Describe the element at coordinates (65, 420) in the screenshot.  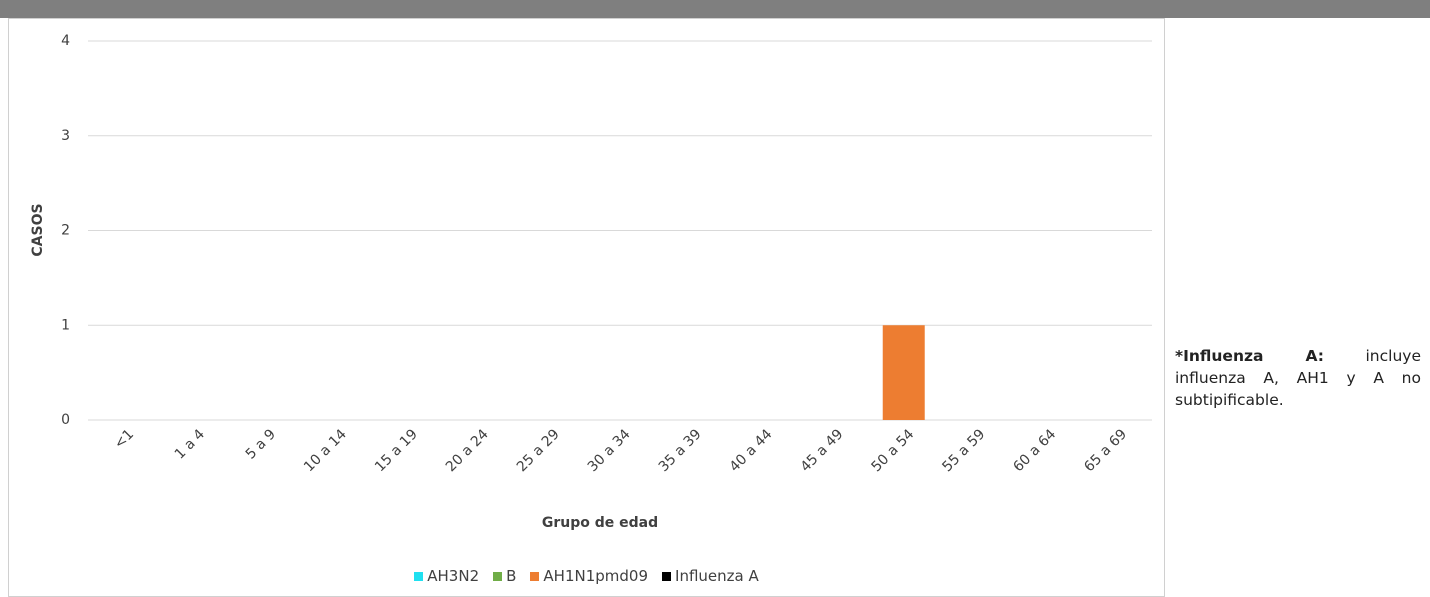
I see `y-tick-label: 0` at that location.